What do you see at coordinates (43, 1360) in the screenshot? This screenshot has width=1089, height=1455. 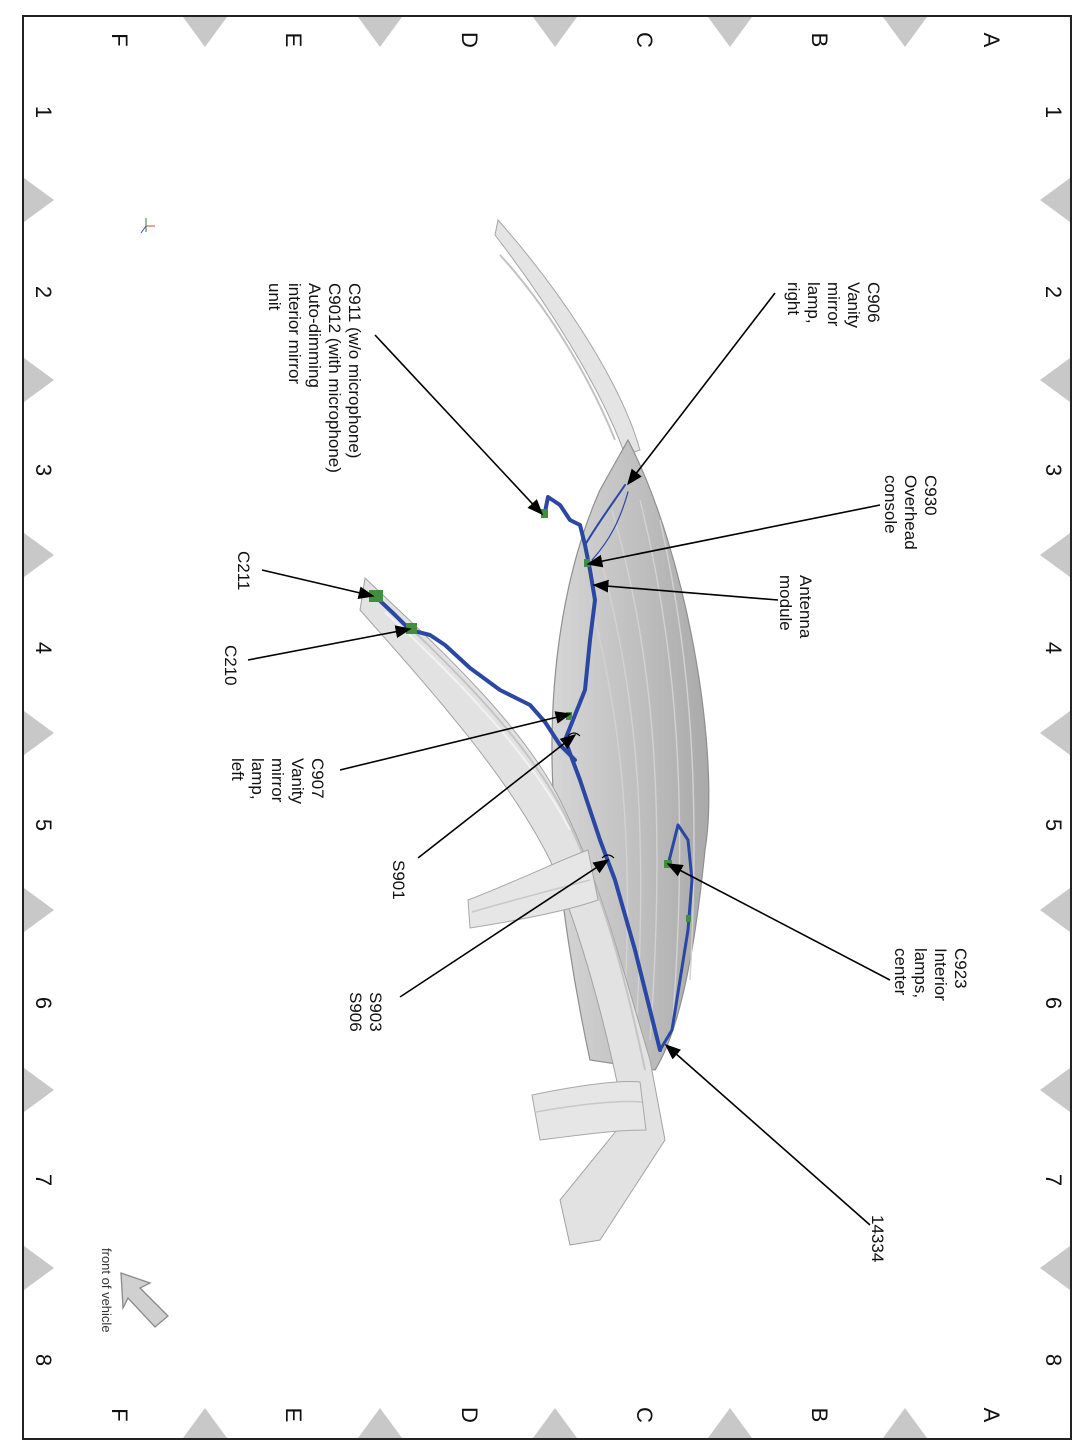 I see `grid-col-label-8: 8` at bounding box center [43, 1360].